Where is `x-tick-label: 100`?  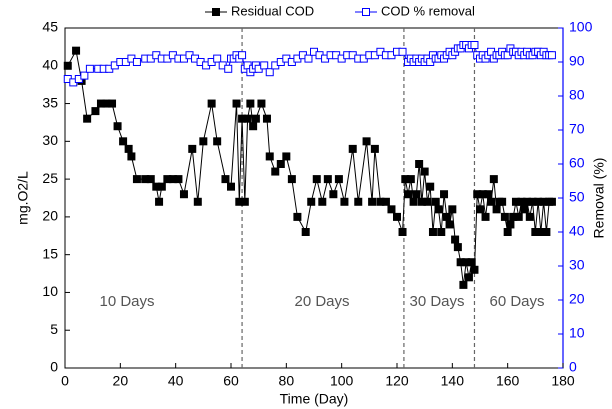 x-tick-label: 100 is located at coordinates (342, 381).